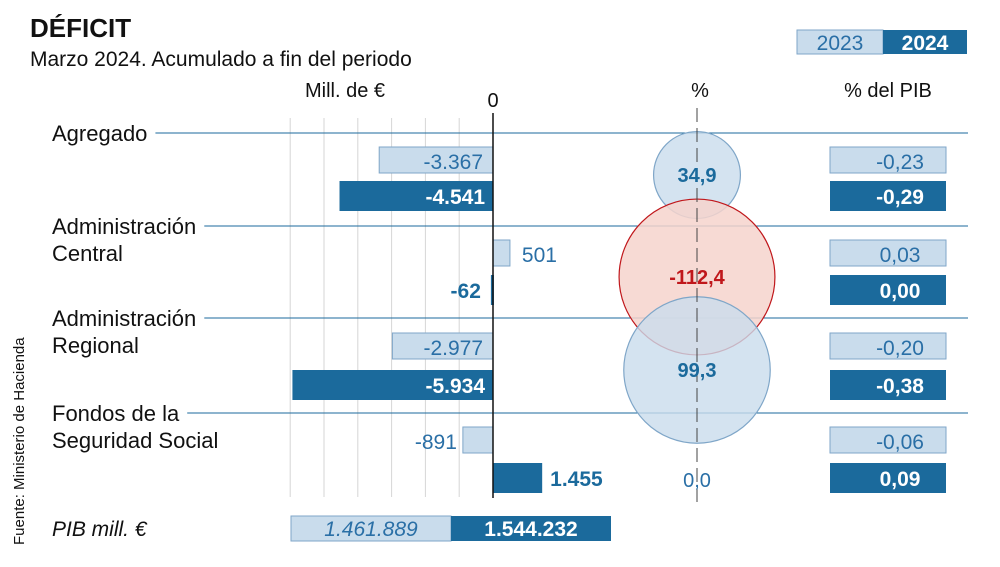 The image size is (1000, 567). I want to click on source-note: Fuente: Ministerio de Hacienda, so click(19, 441).